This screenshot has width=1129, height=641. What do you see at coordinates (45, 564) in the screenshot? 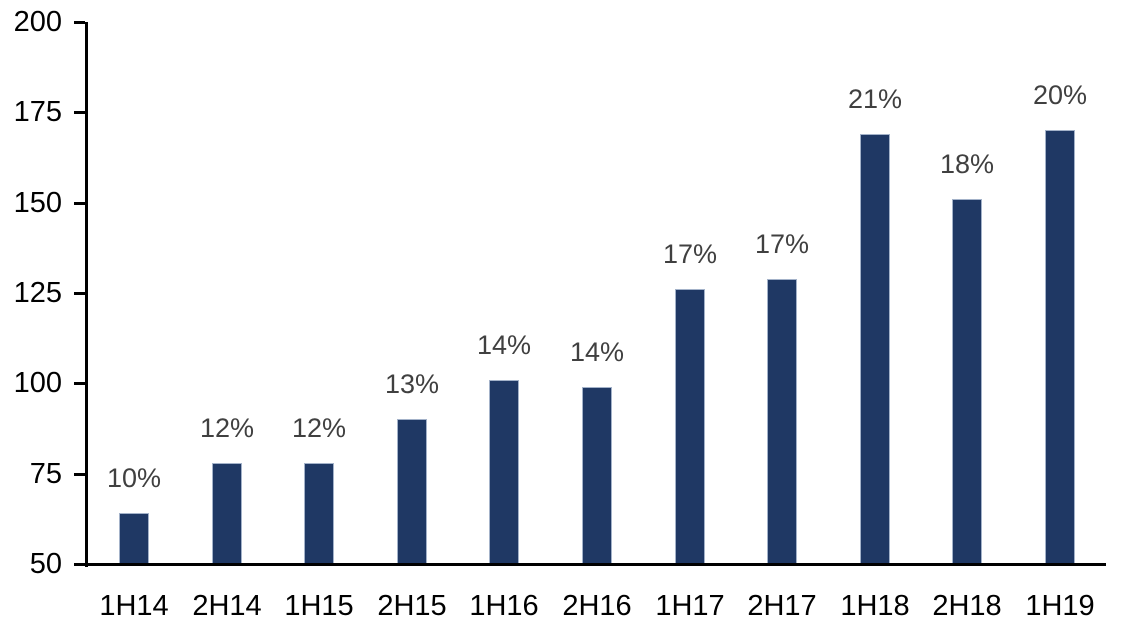
I see `y-tick-label: 50` at bounding box center [45, 564].